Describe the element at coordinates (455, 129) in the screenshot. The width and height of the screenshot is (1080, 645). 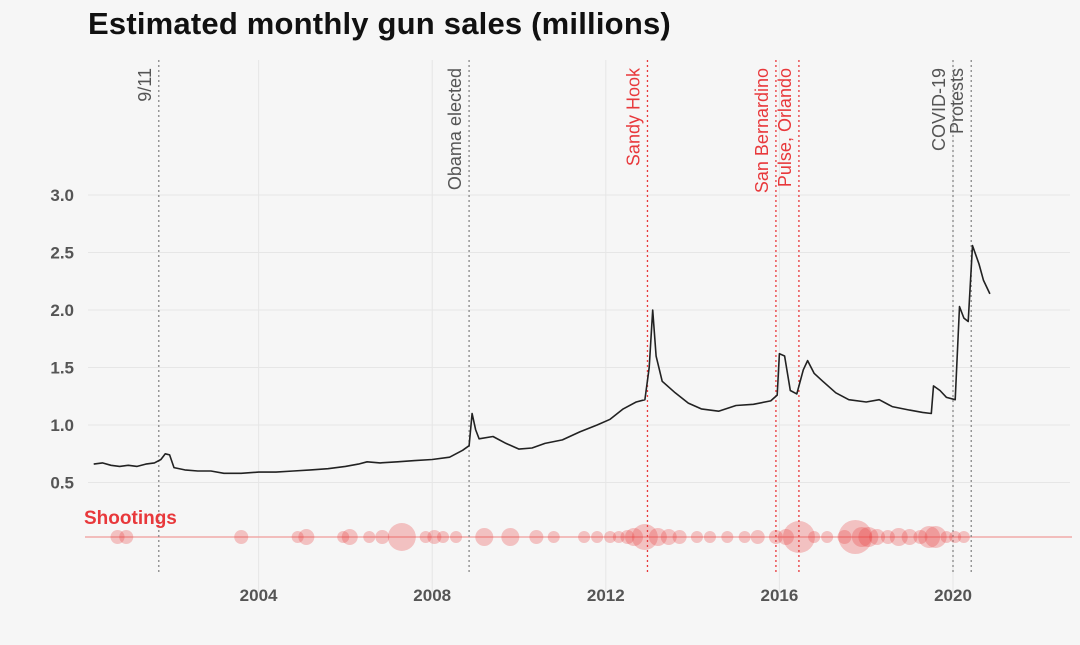
I see `event-label: Obama elected` at that location.